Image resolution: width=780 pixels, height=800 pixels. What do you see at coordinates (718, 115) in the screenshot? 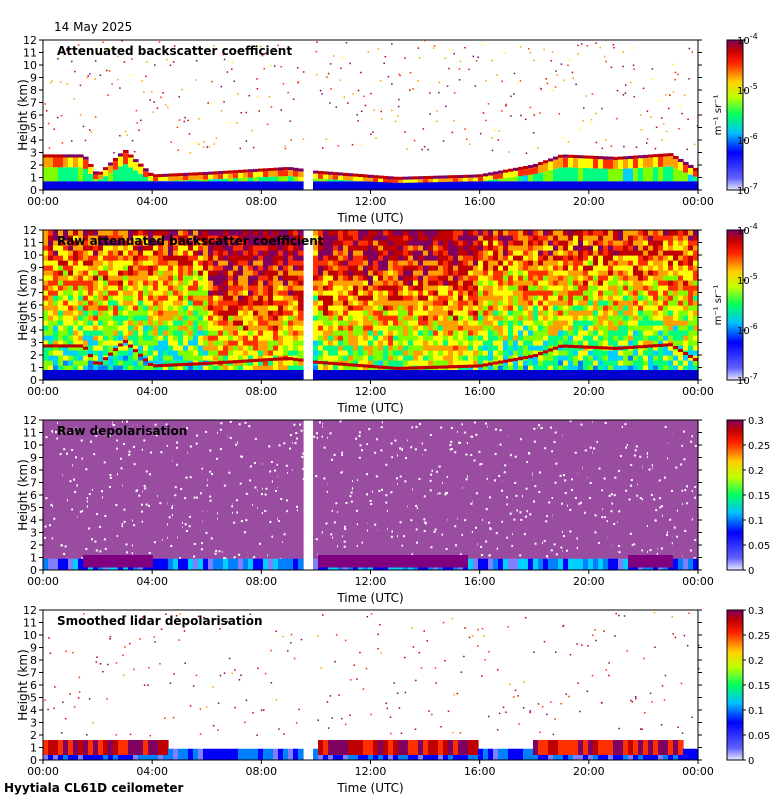
I see `colorbar-unit: m⁻¹ sr⁻¹` at bounding box center [718, 115].